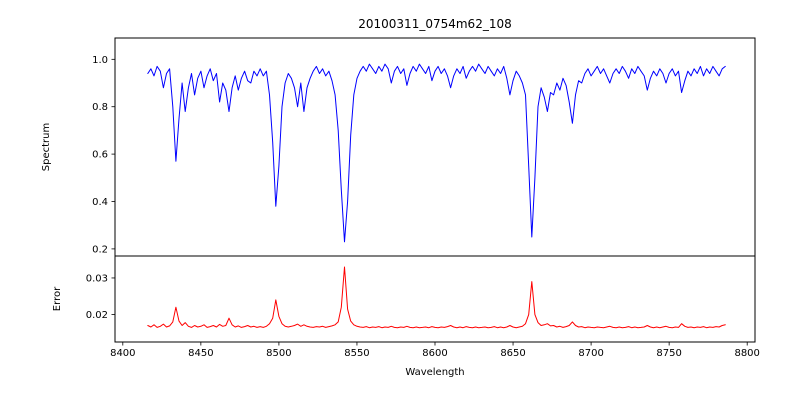 The height and width of the screenshot is (400, 800). What do you see at coordinates (746, 353) in the screenshot?
I see `x-tick-label: 8800` at bounding box center [746, 353].